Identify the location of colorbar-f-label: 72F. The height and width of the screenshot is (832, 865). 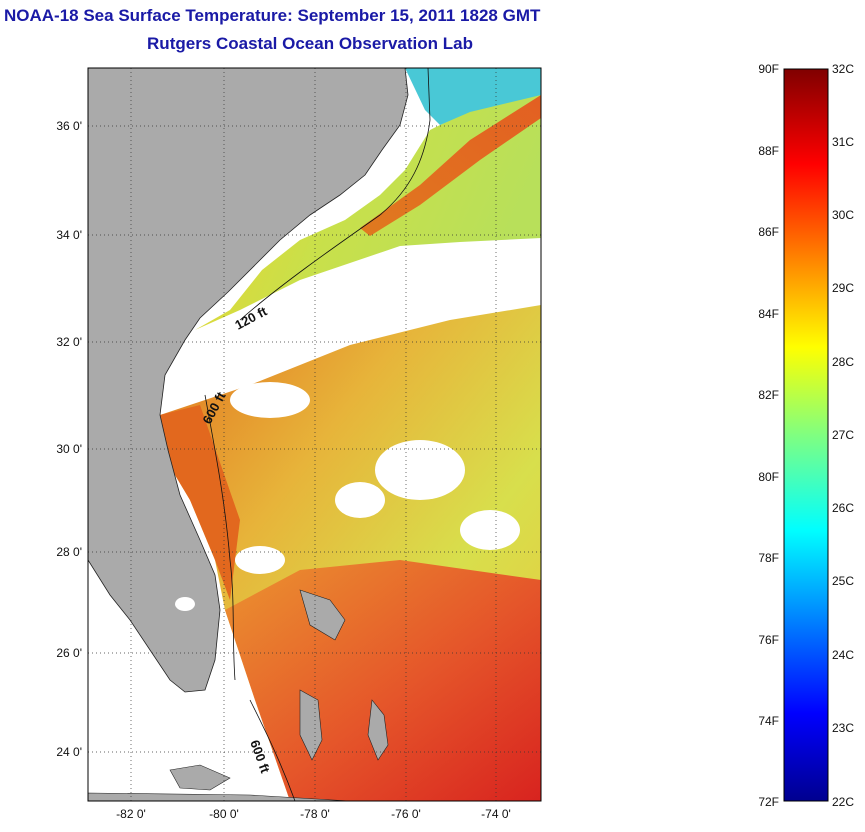
(768, 802).